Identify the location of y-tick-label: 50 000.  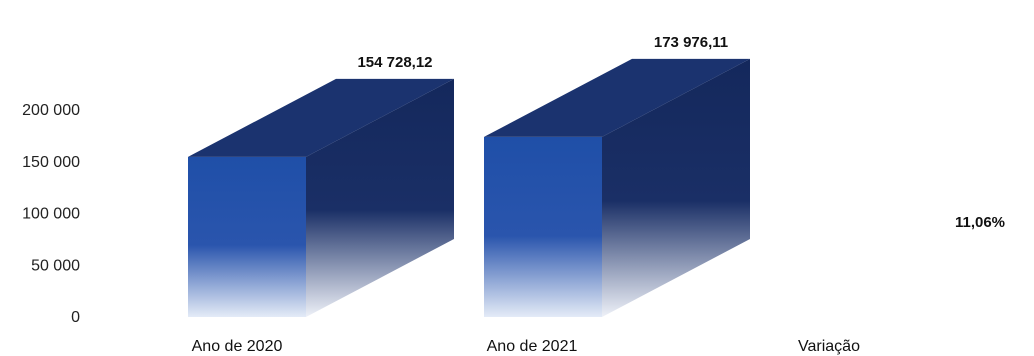
(55, 265).